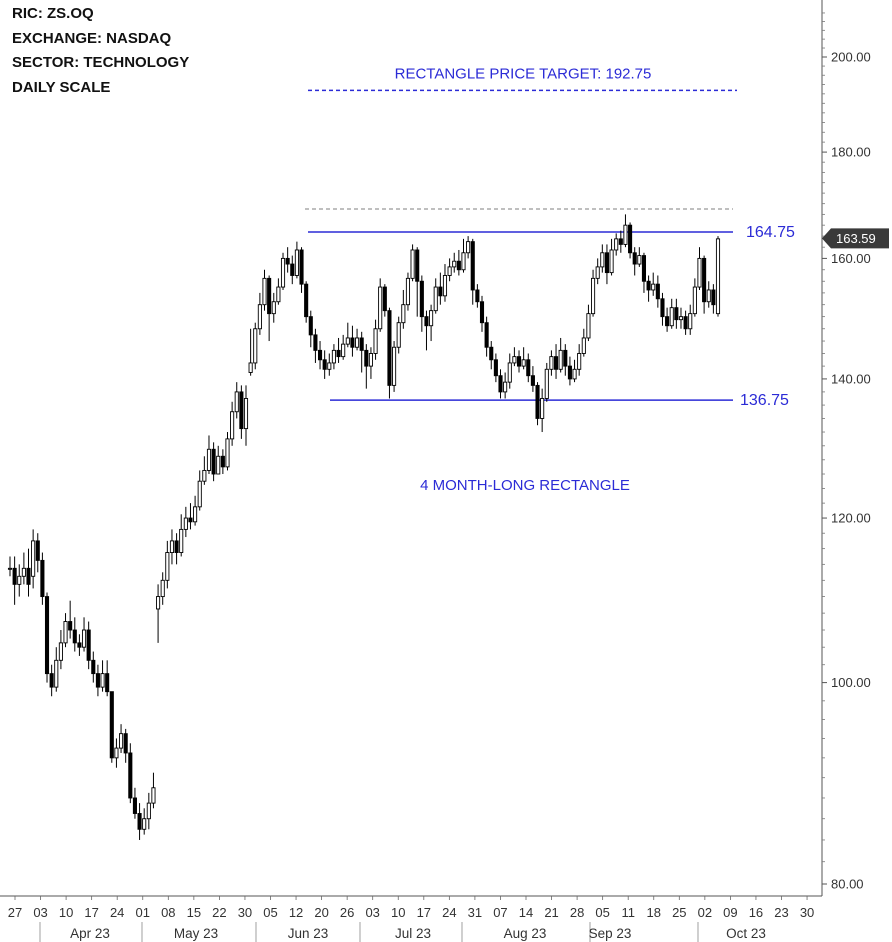 The image size is (892, 942). I want to click on date-tick-label: 14, so click(526, 912).